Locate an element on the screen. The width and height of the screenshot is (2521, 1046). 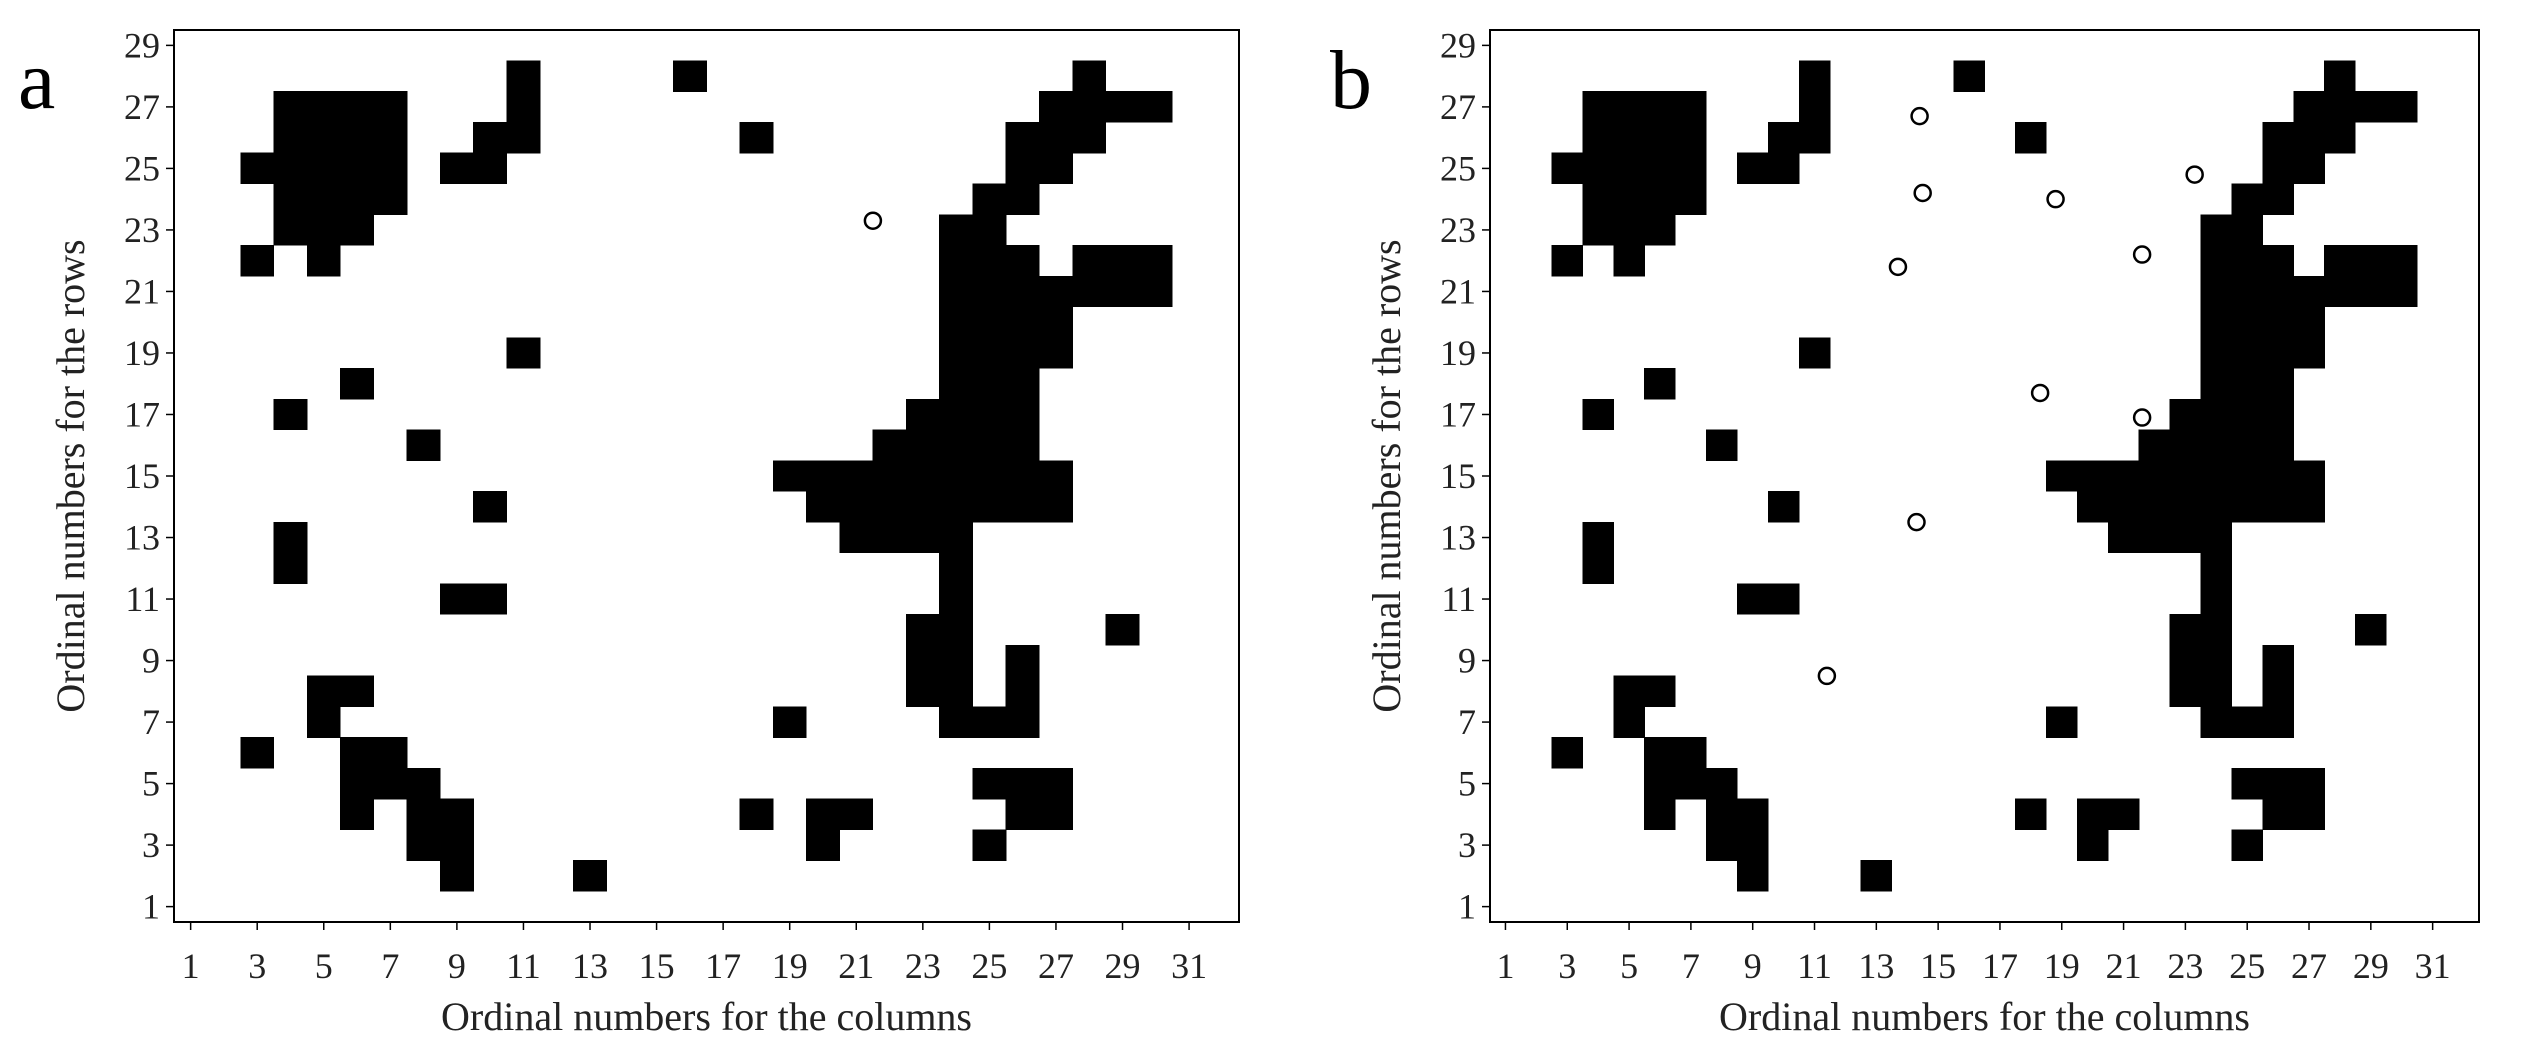
cell-r18-c25 is located at coordinates (2247, 384).